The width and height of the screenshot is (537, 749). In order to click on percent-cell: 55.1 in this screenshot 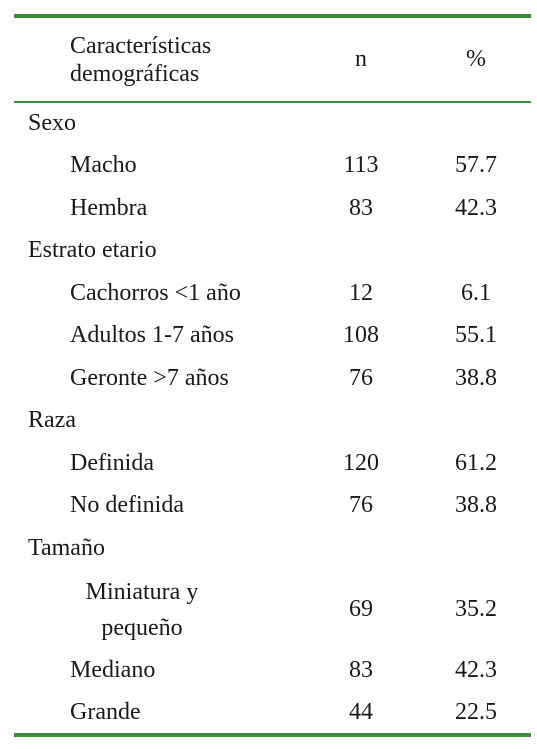, I will do `click(476, 335)`.